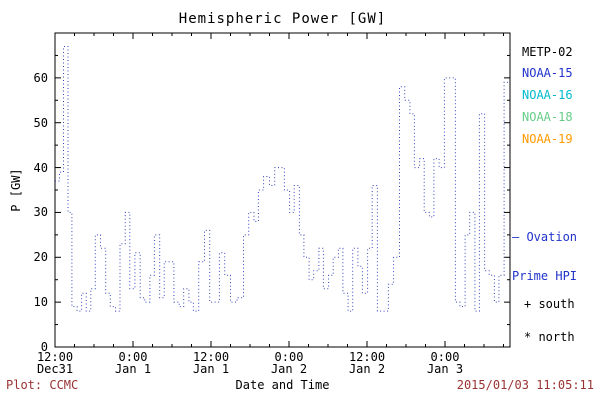  What do you see at coordinates (40, 77) in the screenshot?
I see `y-tick-label: 60` at bounding box center [40, 77].